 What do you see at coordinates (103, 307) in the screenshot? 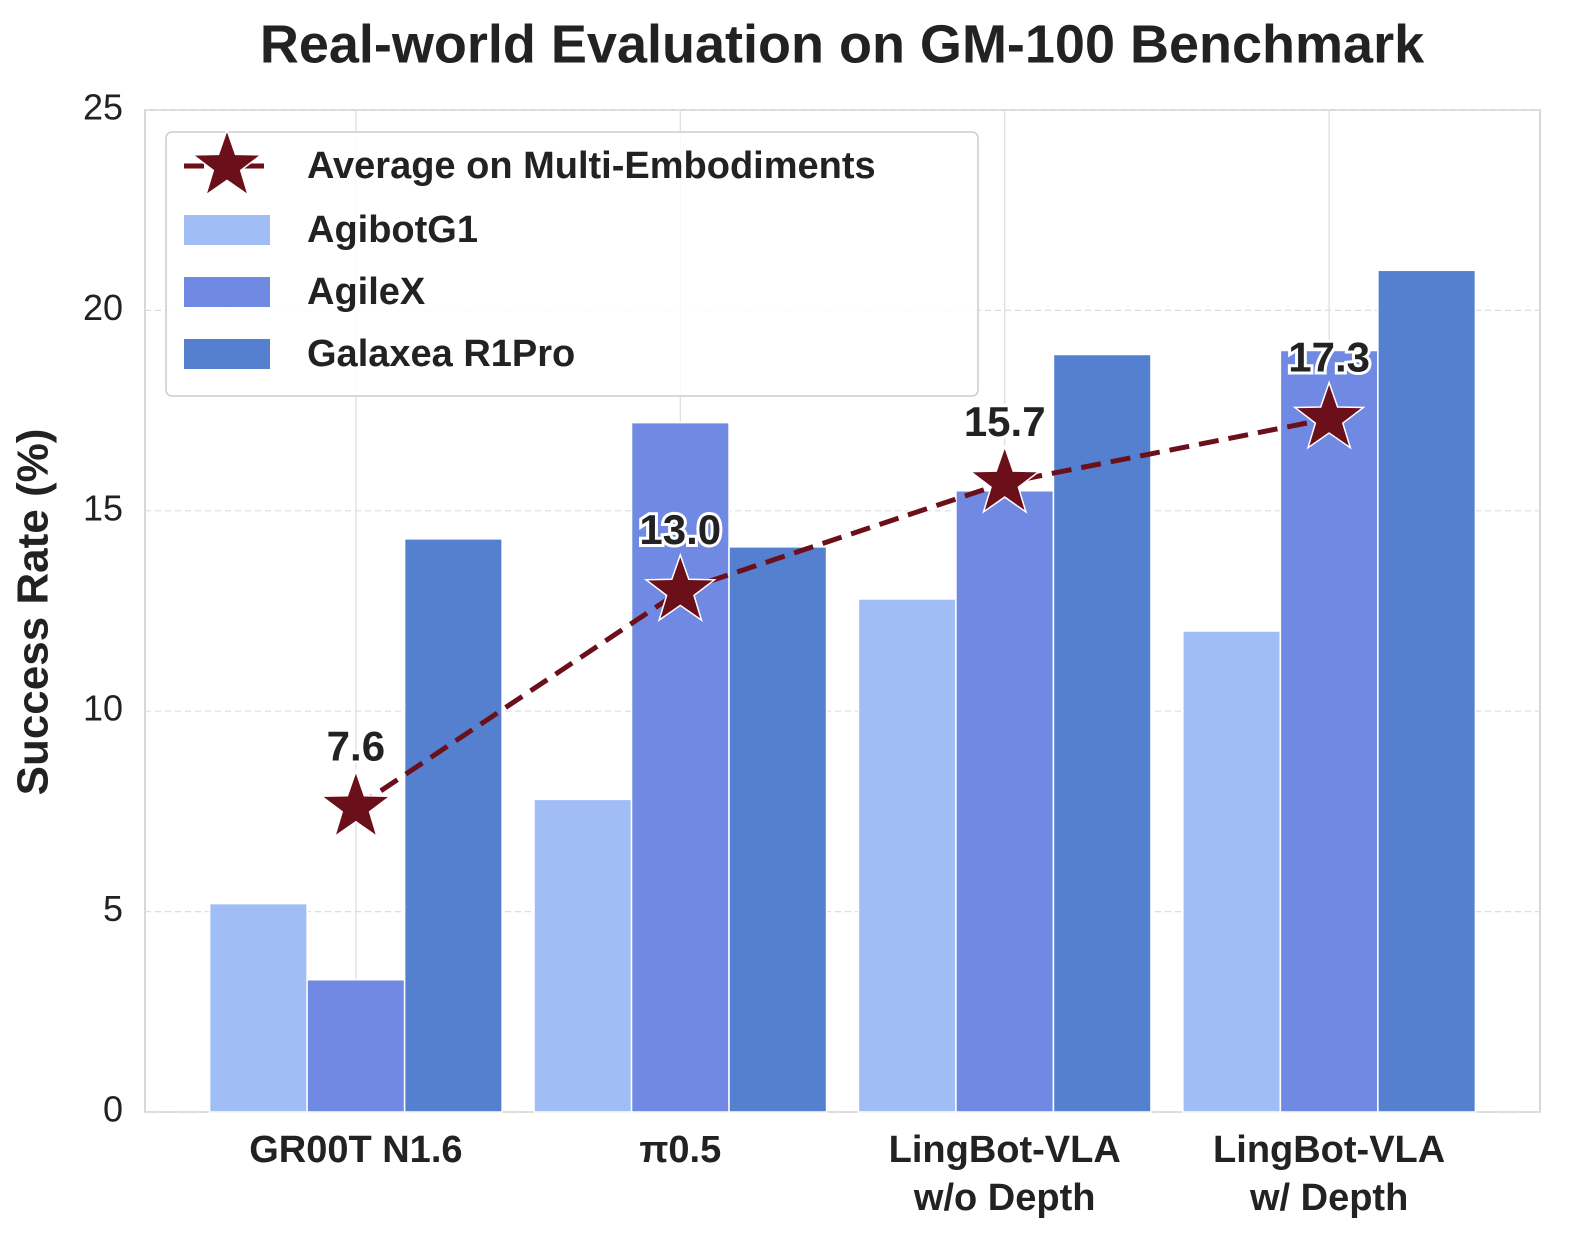
I see `y-tick-label: 20` at bounding box center [103, 307].